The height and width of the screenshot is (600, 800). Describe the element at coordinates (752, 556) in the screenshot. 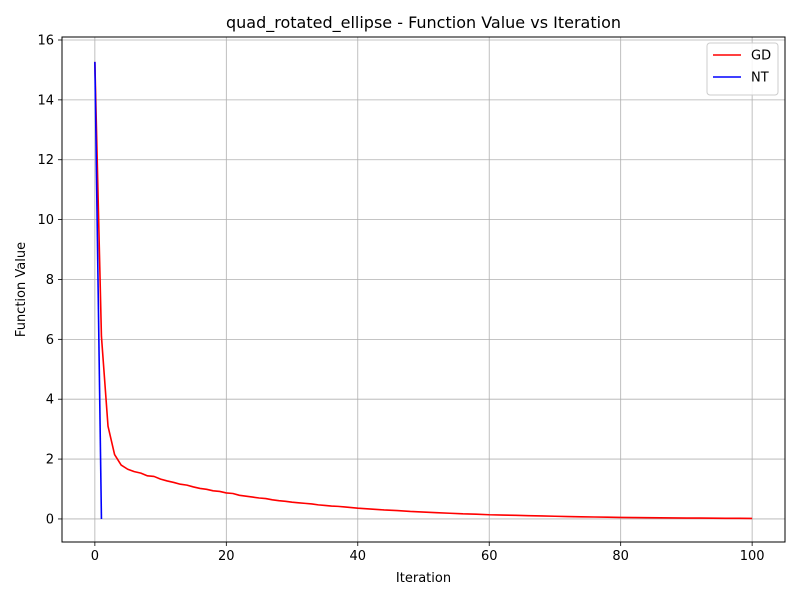

I see `x-tick-label: 100` at that location.